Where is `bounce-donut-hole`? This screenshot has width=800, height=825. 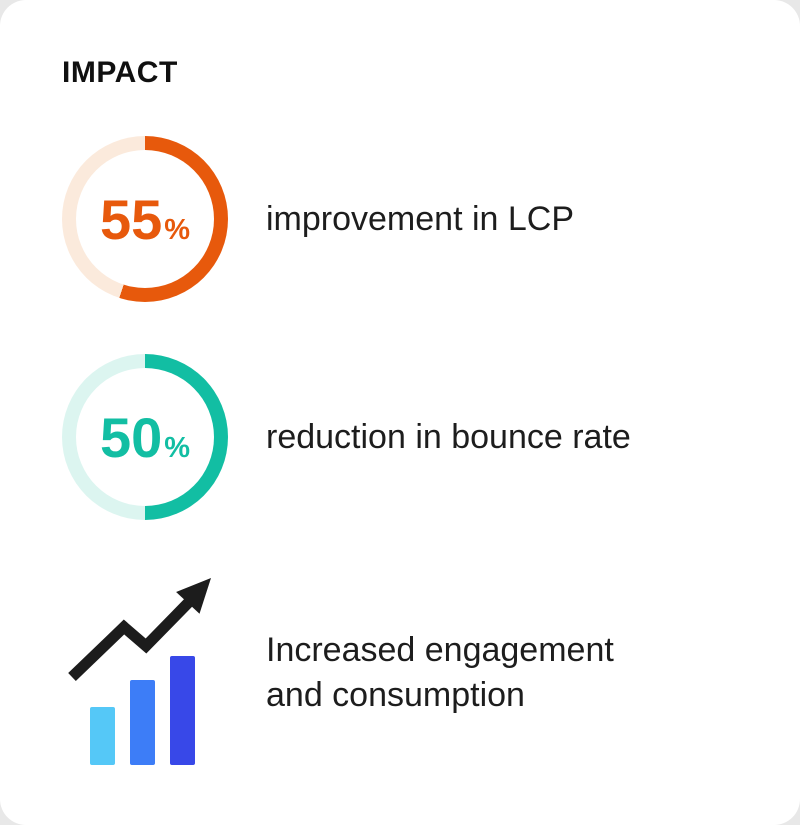 bounce-donut-hole is located at coordinates (145, 437).